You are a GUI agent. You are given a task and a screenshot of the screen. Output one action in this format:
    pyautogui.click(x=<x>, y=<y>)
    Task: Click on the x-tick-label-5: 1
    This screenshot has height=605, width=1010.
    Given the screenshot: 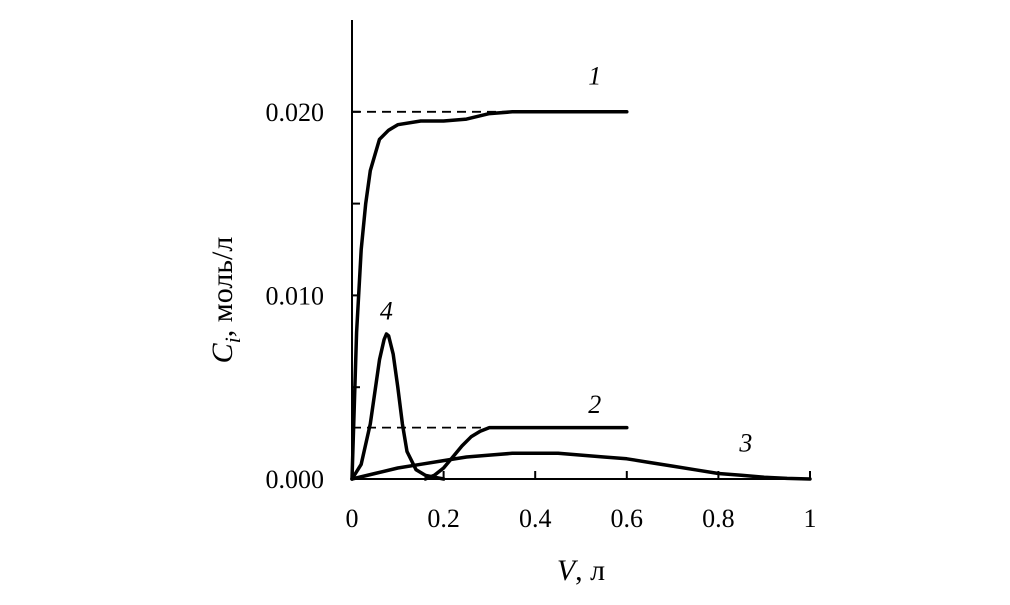 What is the action you would take?
    pyautogui.click(x=810, y=518)
    